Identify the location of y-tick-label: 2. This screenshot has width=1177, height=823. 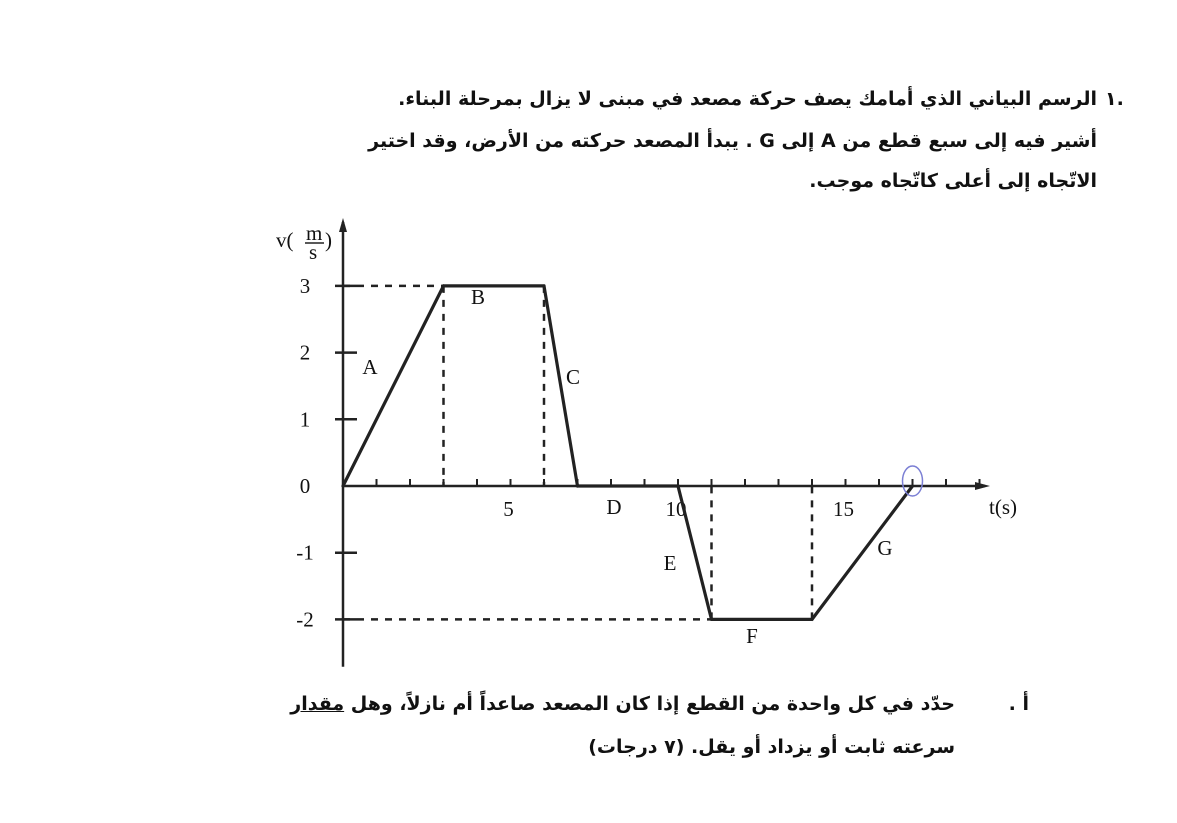
(305, 353).